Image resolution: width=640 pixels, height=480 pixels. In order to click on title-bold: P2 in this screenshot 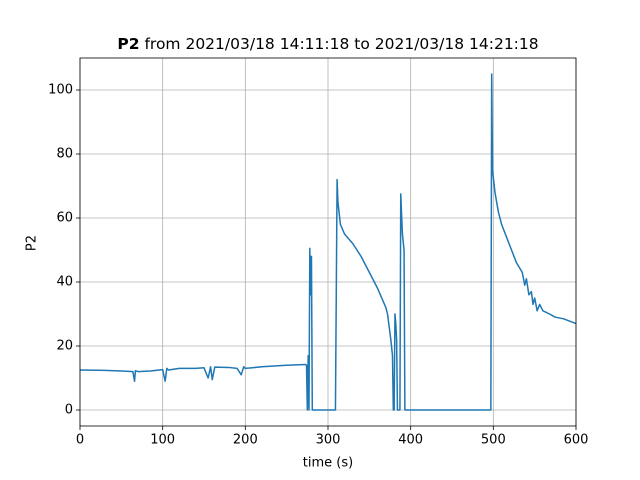, I will do `click(128, 44)`.